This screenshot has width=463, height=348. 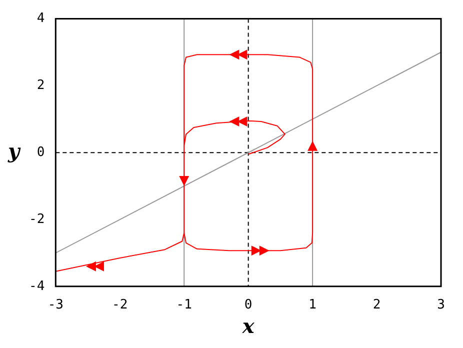 I want to click on y-tick-label: 4, so click(x=40, y=18).